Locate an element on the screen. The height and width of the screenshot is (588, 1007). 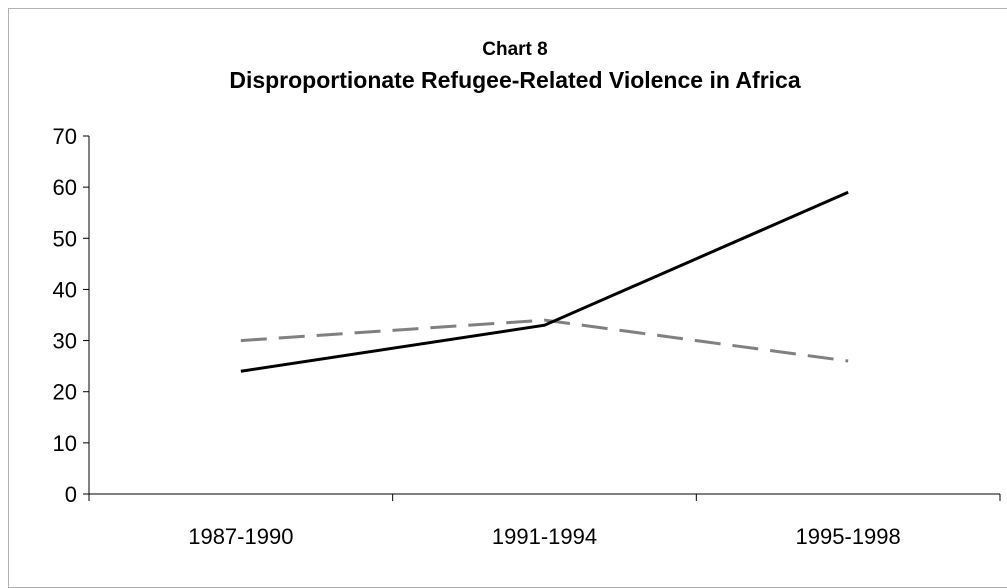
series-line-dashed is located at coordinates (544, 340).